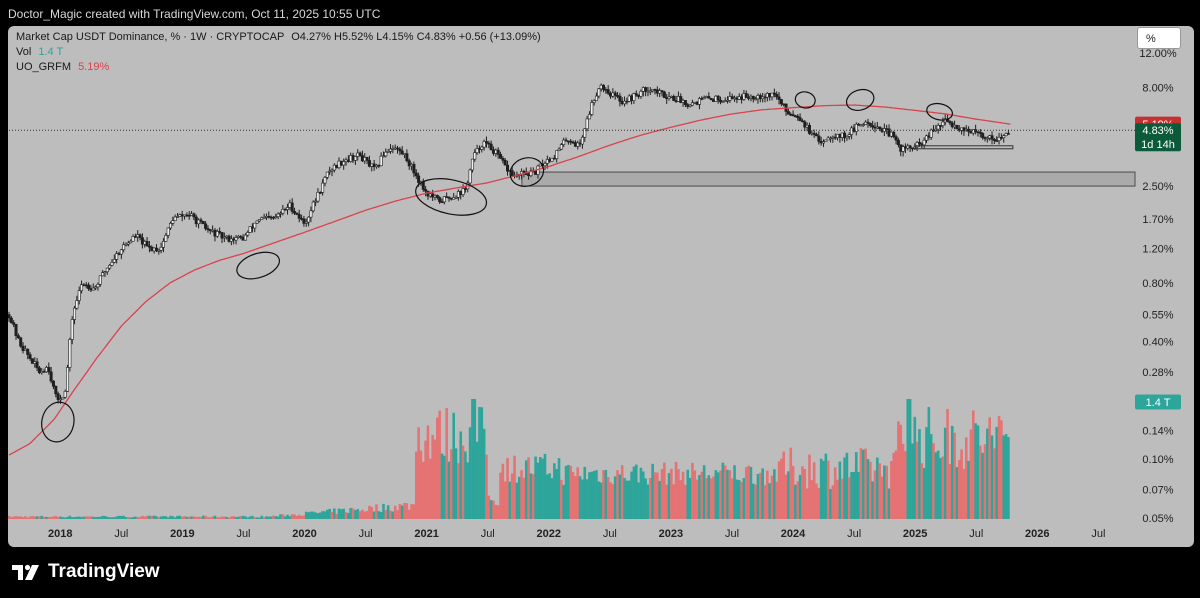 This screenshot has height=598, width=1200. I want to click on volume-badge: 1.4 T, so click(1158, 403).